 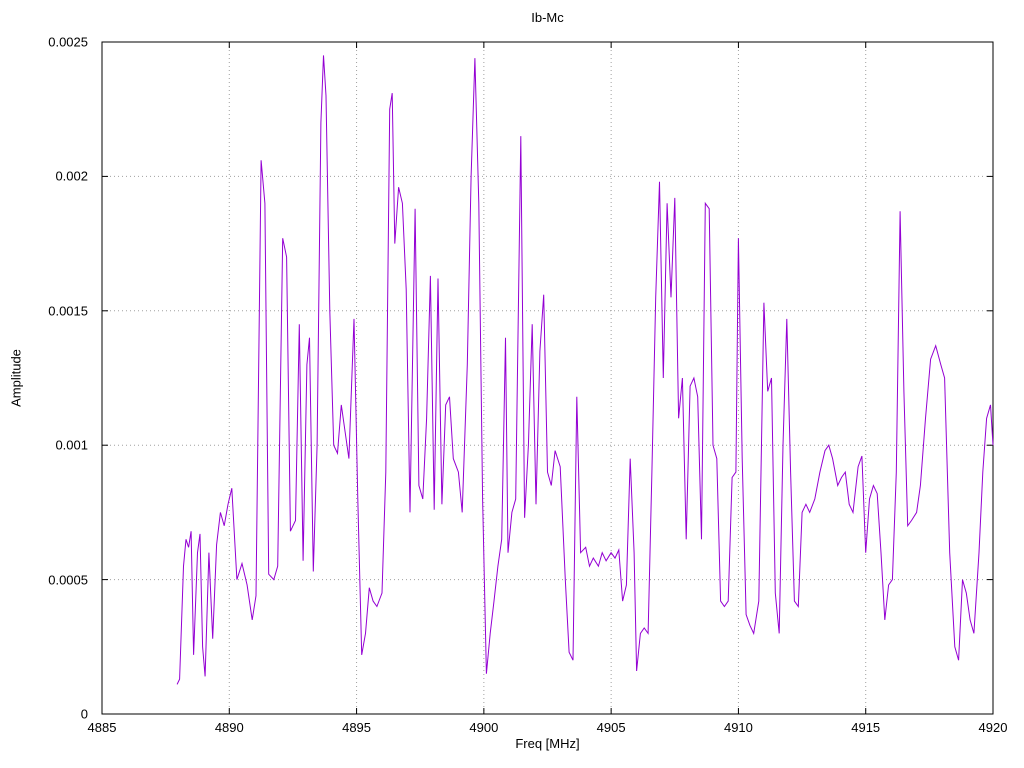 I want to click on x-axis-tick-labels: 4885 4890 4895 4900 4905 4910 4915 4920, so click(x=512, y=729).